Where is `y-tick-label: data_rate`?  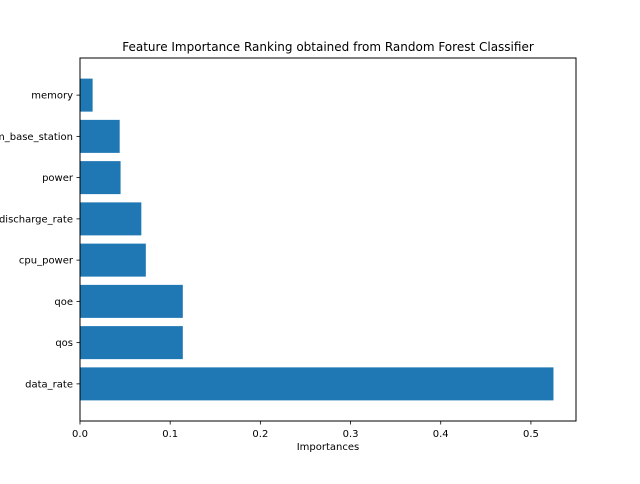
y-tick-label: data_rate is located at coordinates (49, 384).